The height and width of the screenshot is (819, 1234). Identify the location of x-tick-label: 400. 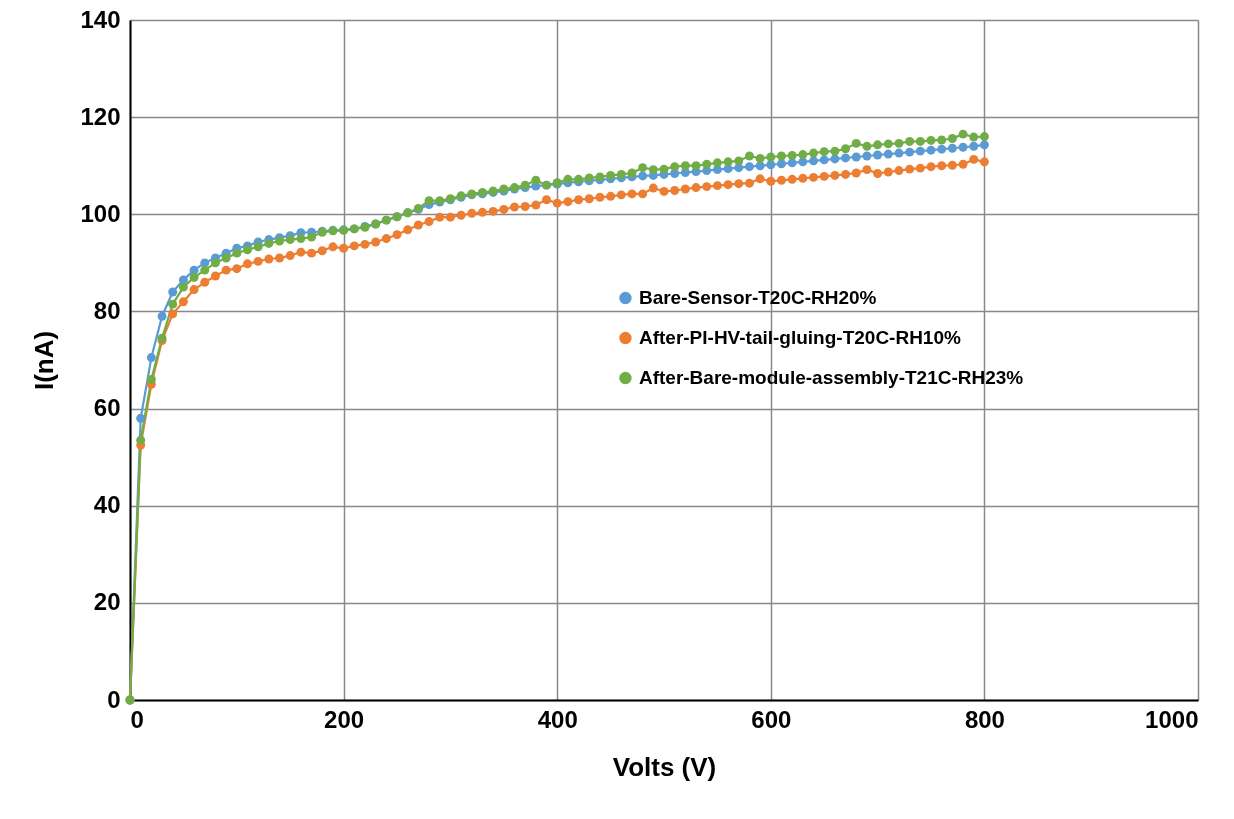
(557, 719).